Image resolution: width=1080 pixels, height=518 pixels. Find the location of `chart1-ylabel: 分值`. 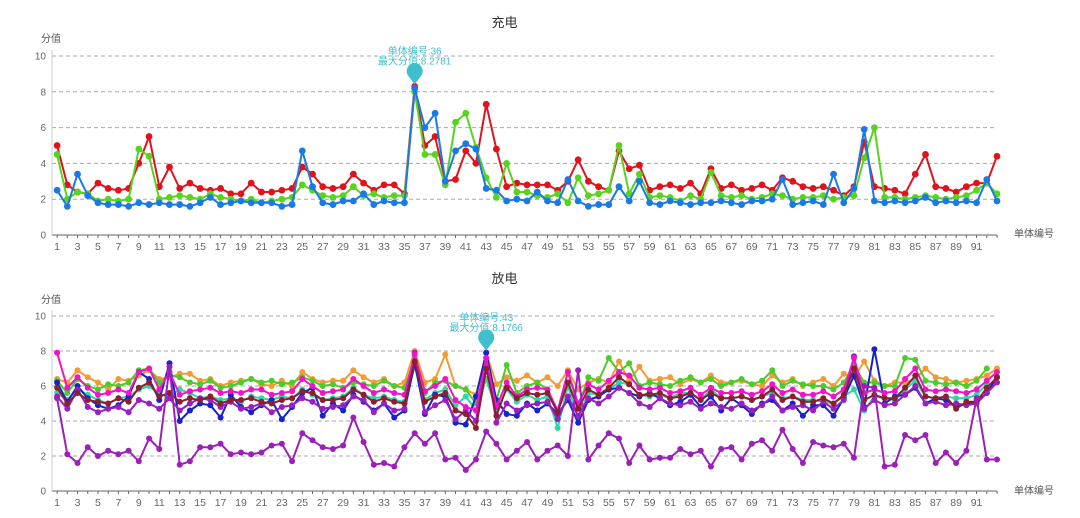

chart1-ylabel: 分值 is located at coordinates (51, 38).